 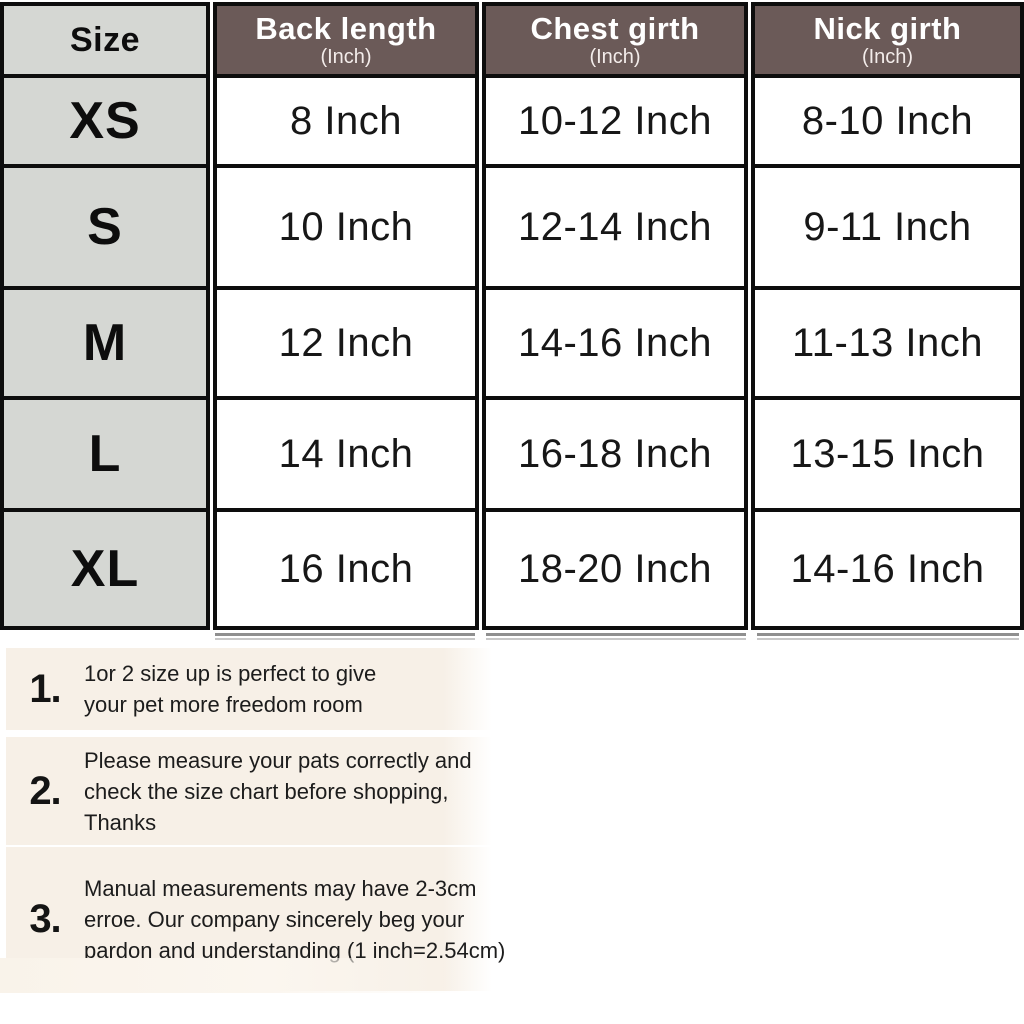 I want to click on chest-girth-value: 16-18 Inch, so click(x=615, y=453).